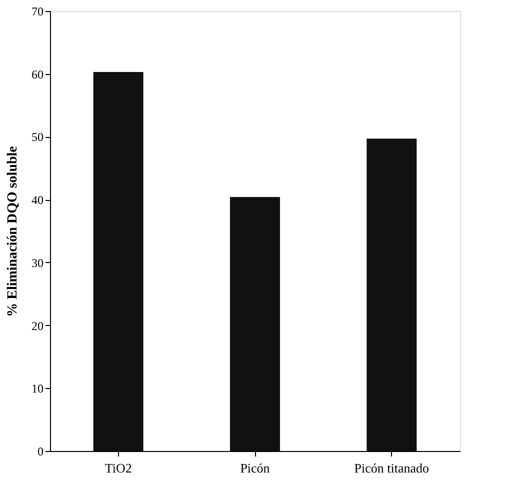 This screenshot has height=493, width=509. Describe the element at coordinates (38, 389) in the screenshot. I see `y-tick-label: 10` at that location.